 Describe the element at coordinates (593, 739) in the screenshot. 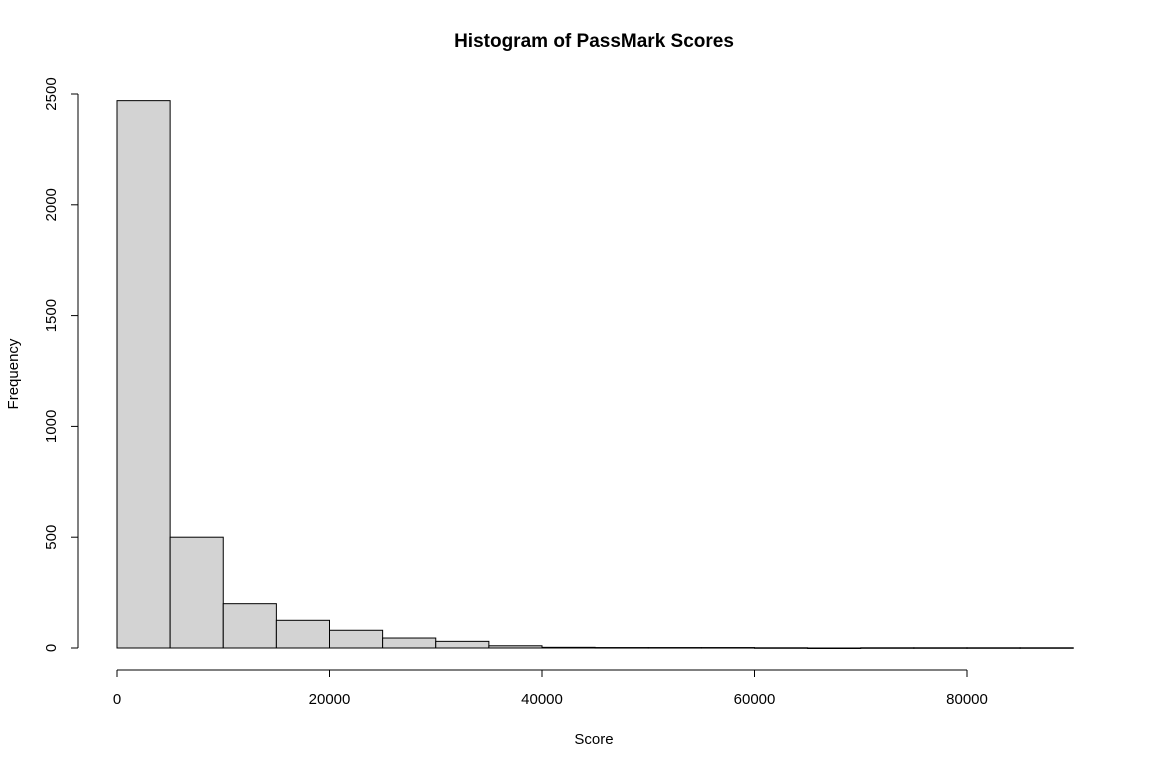

I see `x-axis-label: Score` at that location.